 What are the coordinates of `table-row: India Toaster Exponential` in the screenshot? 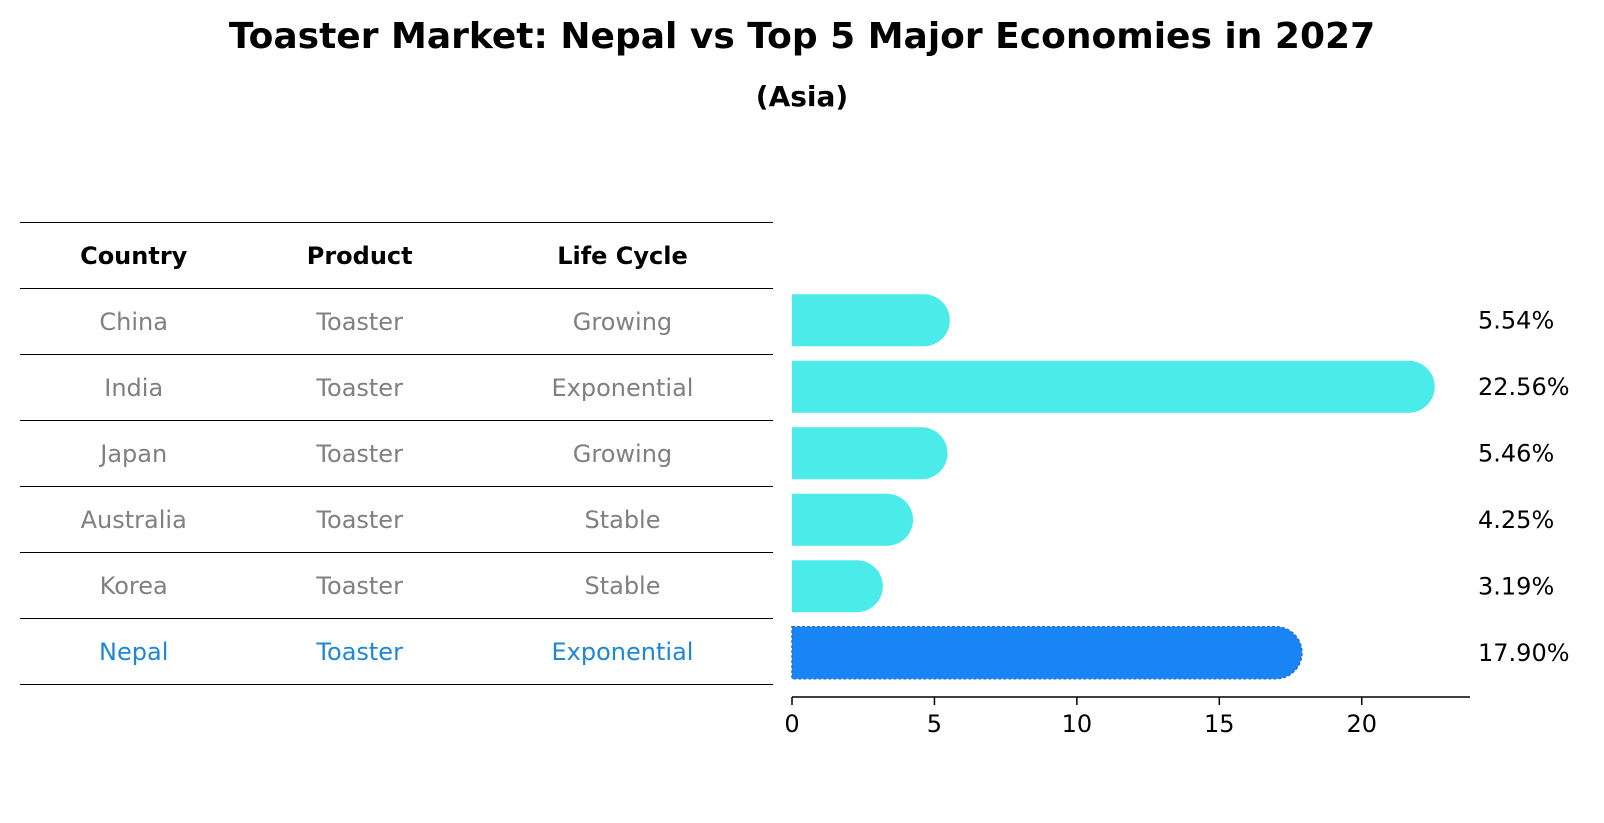 It's located at (396, 387).